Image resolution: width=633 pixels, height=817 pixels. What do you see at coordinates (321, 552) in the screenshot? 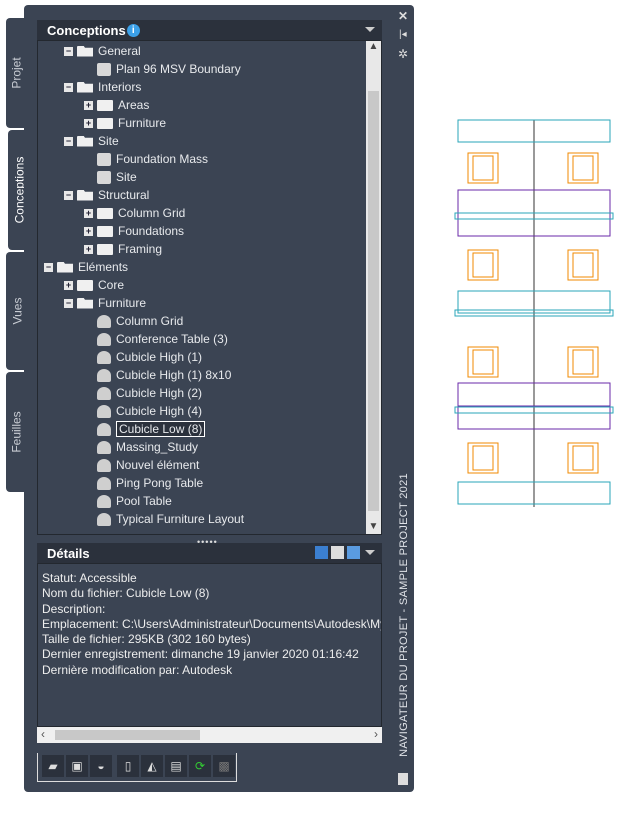
I see `preview-history-icon` at bounding box center [321, 552].